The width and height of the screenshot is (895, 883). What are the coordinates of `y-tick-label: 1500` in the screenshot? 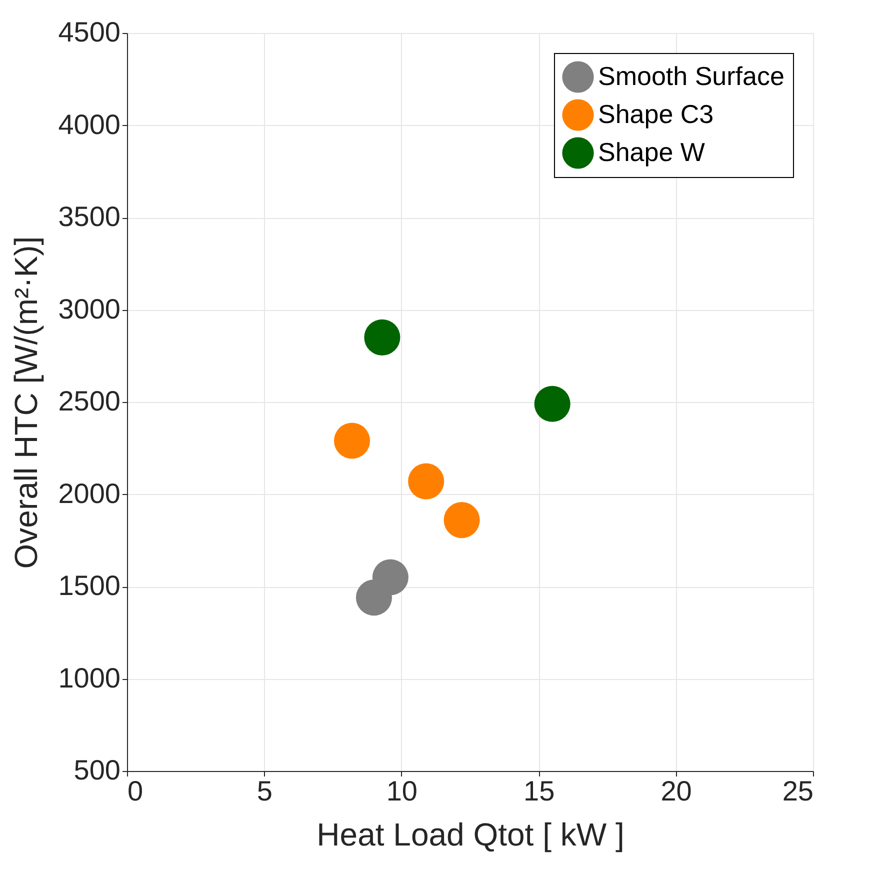 It's located at (89, 585).